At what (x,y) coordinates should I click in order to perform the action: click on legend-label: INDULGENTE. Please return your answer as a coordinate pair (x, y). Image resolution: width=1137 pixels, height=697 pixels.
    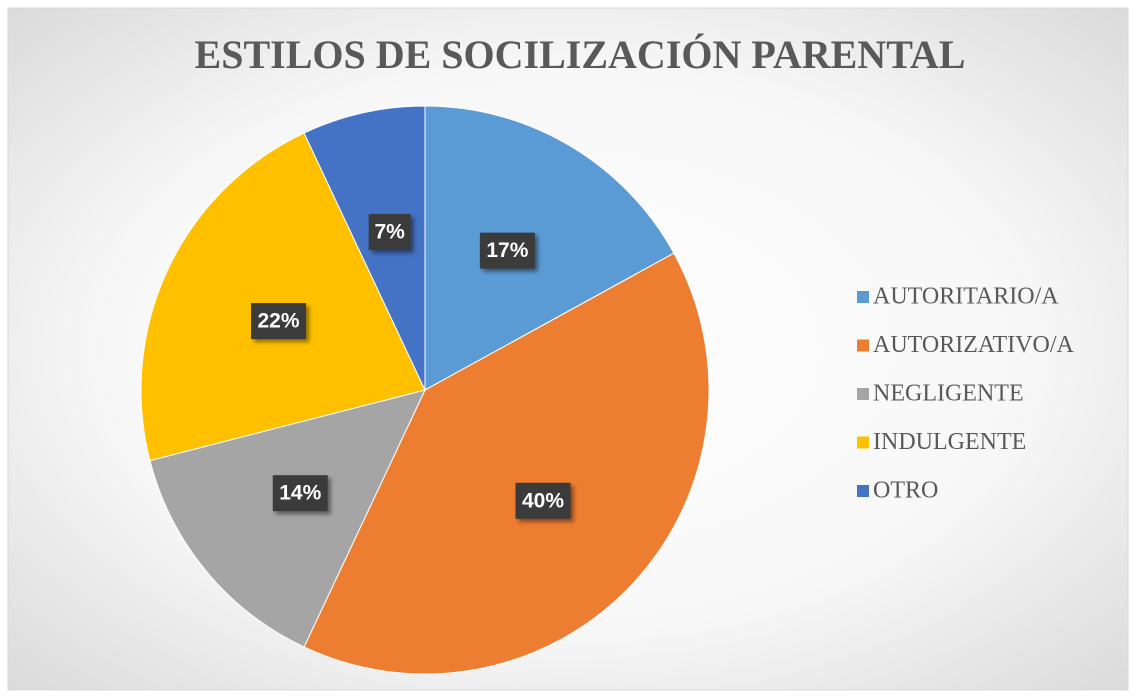
    Looking at the image, I should click on (949, 442).